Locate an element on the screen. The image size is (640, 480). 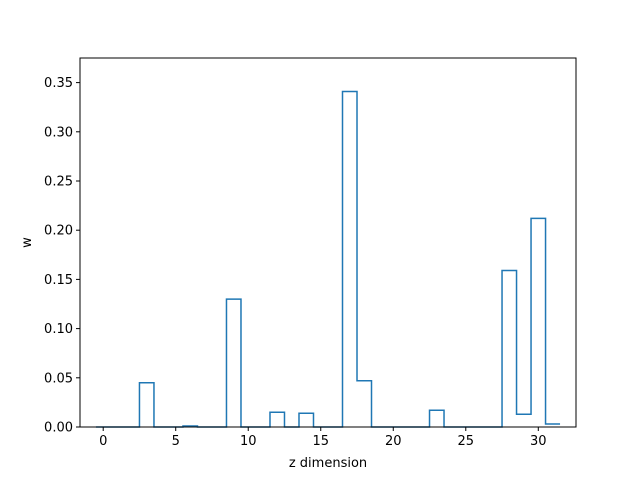
y-tick-label: 0.10 is located at coordinates (58, 329).